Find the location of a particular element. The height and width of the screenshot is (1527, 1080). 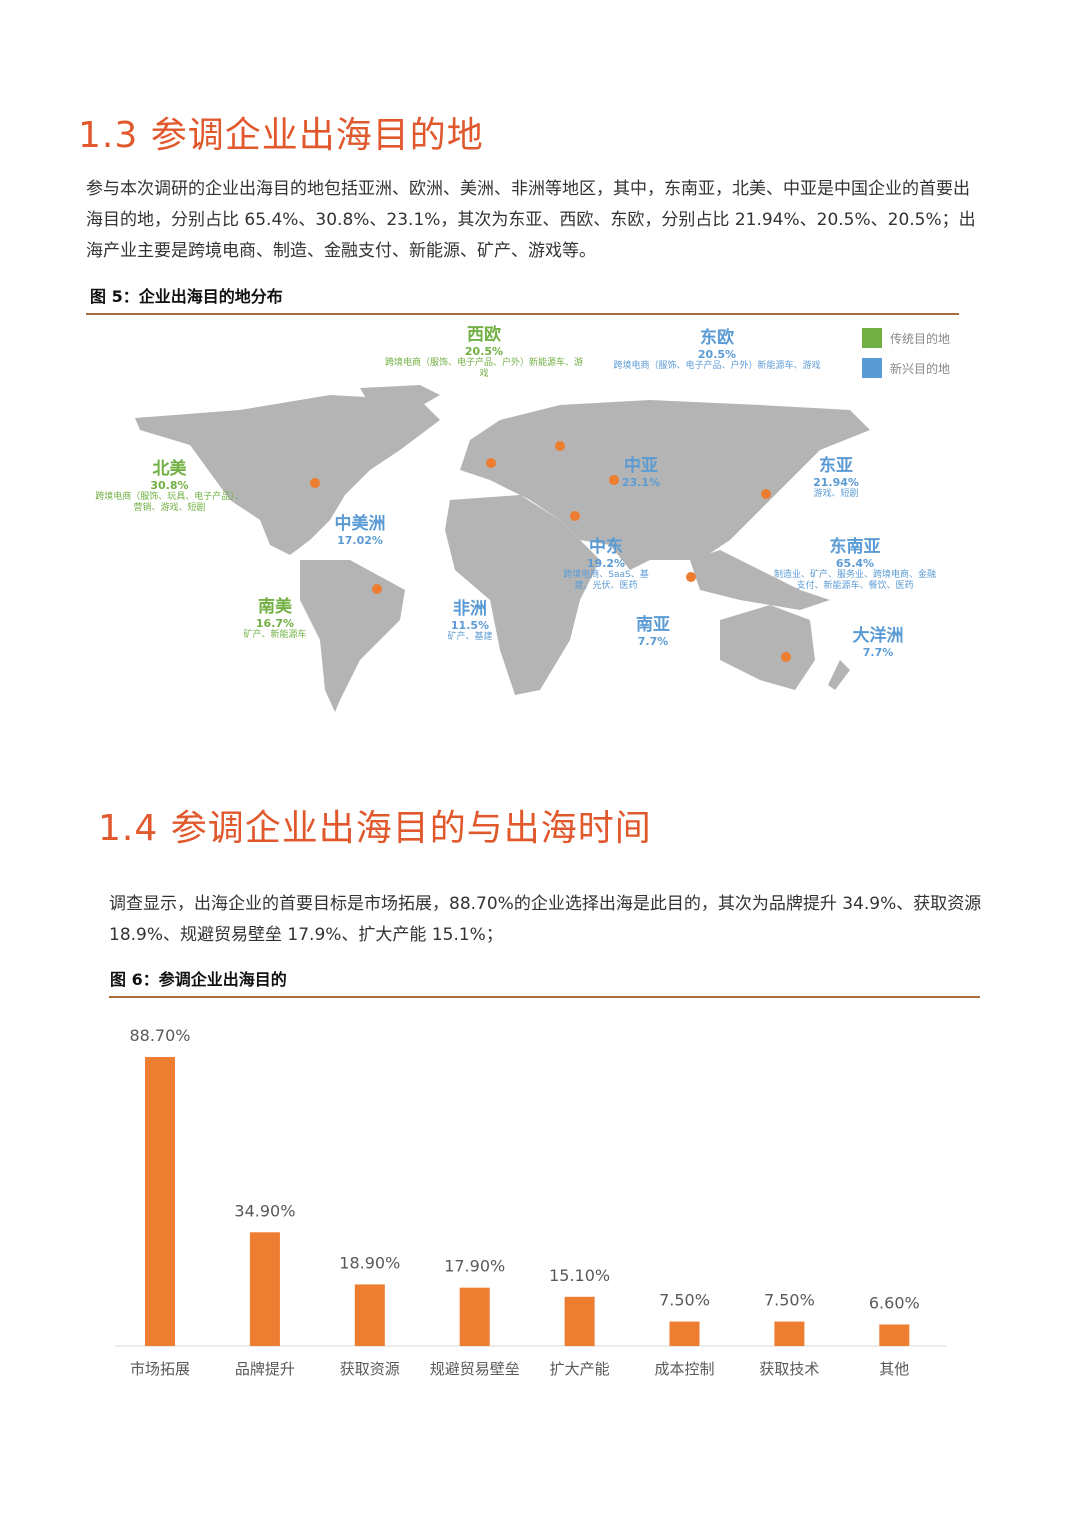

marker-east-asia is located at coordinates (766, 494).